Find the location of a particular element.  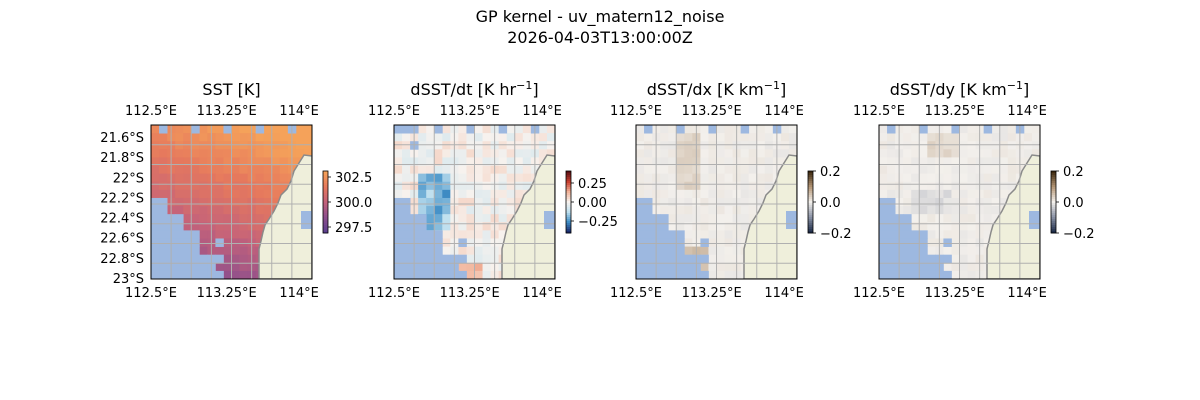

figure-subtitle: 2026-04-03T13:00:00Z is located at coordinates (600, 37).